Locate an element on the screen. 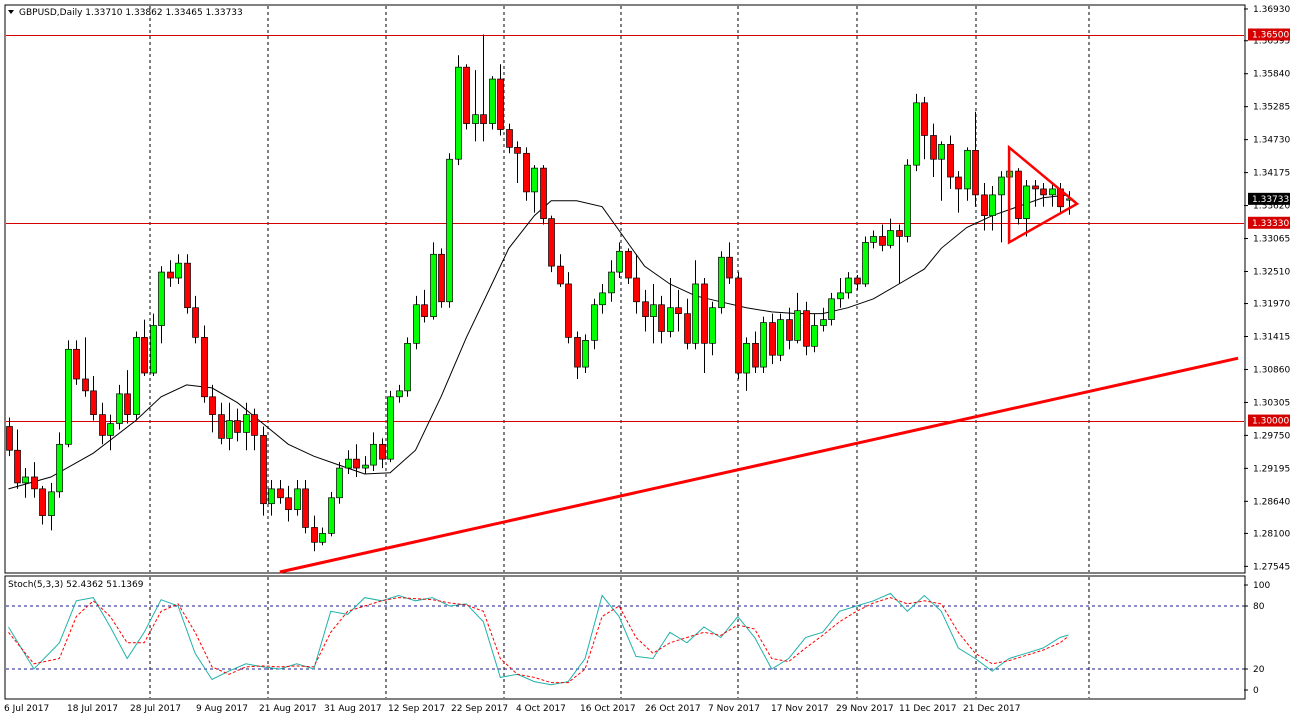  stoch-title: Stoch(5,3,3) 52.4362 51.1369 is located at coordinates (76, 585).